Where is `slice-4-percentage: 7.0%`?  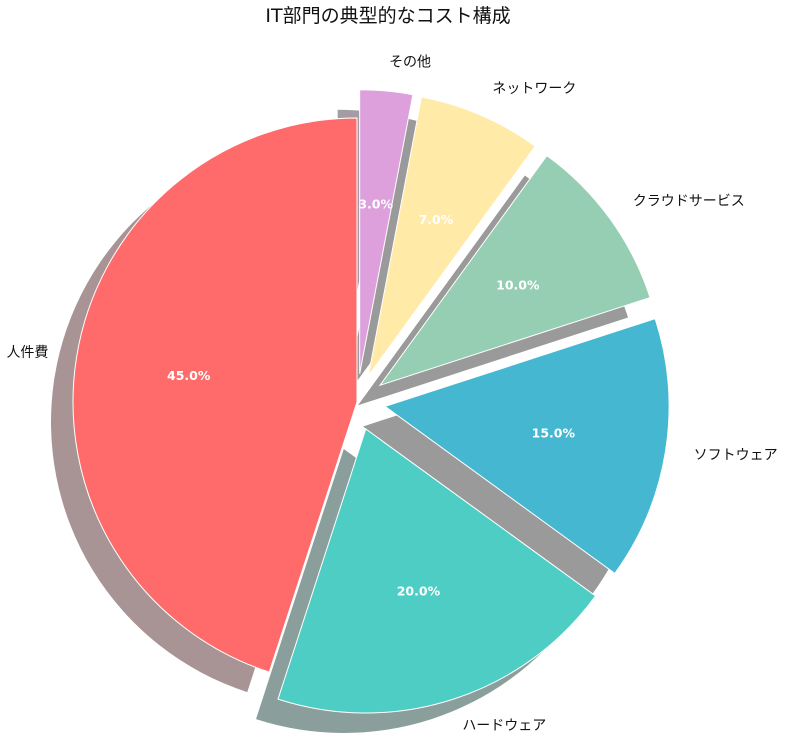
slice-4-percentage: 7.0% is located at coordinates (436, 219).